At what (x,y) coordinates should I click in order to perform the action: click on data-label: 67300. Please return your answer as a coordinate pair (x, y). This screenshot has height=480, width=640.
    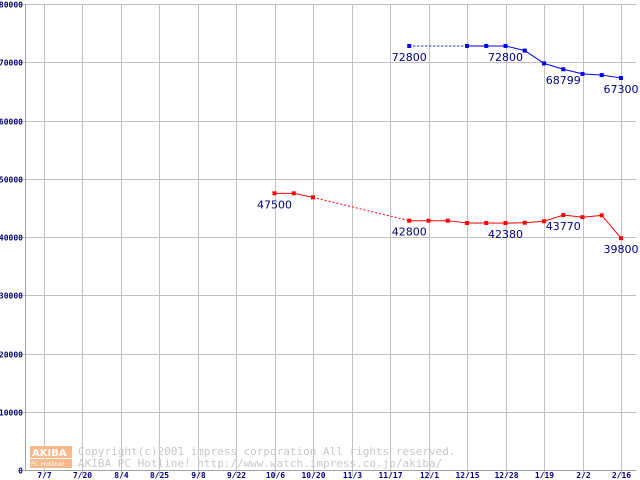
    Looking at the image, I should click on (621, 89).